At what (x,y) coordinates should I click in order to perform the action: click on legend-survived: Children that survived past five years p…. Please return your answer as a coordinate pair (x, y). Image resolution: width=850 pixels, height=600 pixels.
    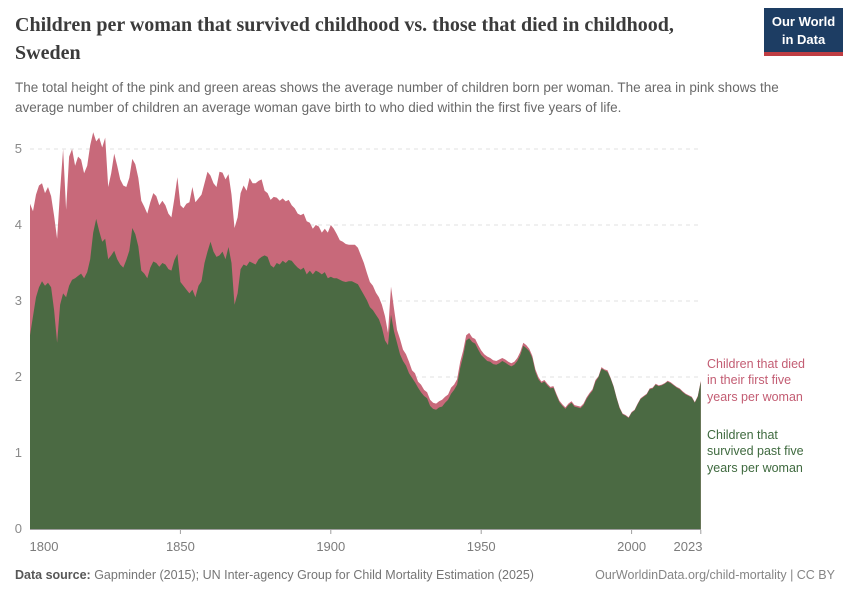
    Looking at the image, I should click on (775, 451).